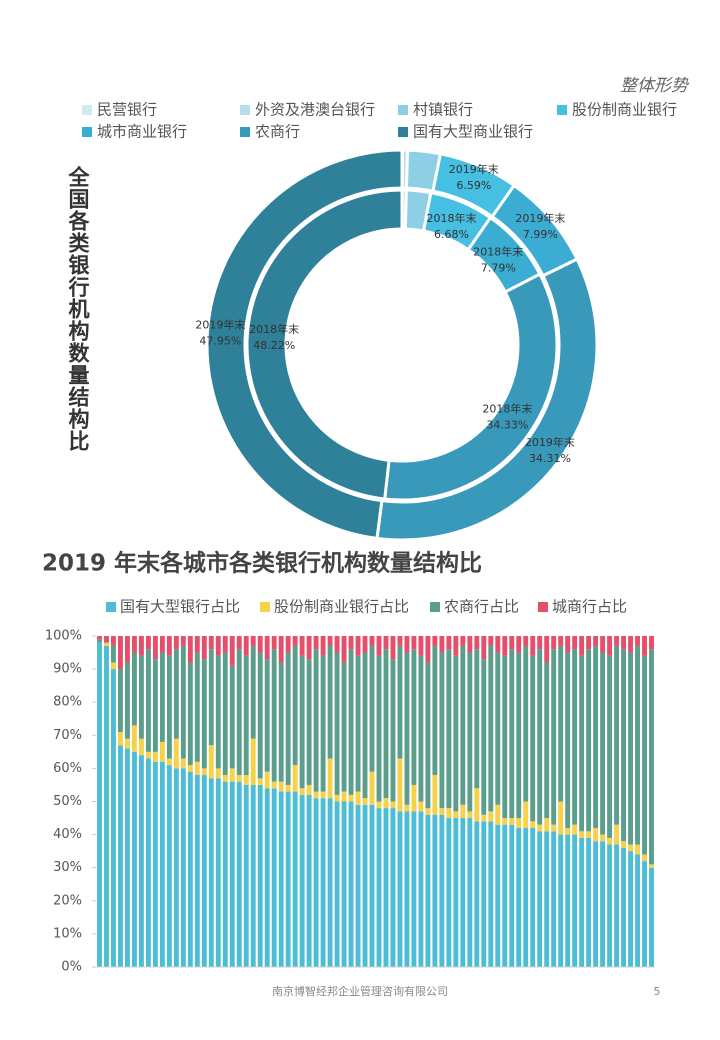  What do you see at coordinates (471, 387) in the screenshot?
I see `donut-slice` at bounding box center [471, 387].